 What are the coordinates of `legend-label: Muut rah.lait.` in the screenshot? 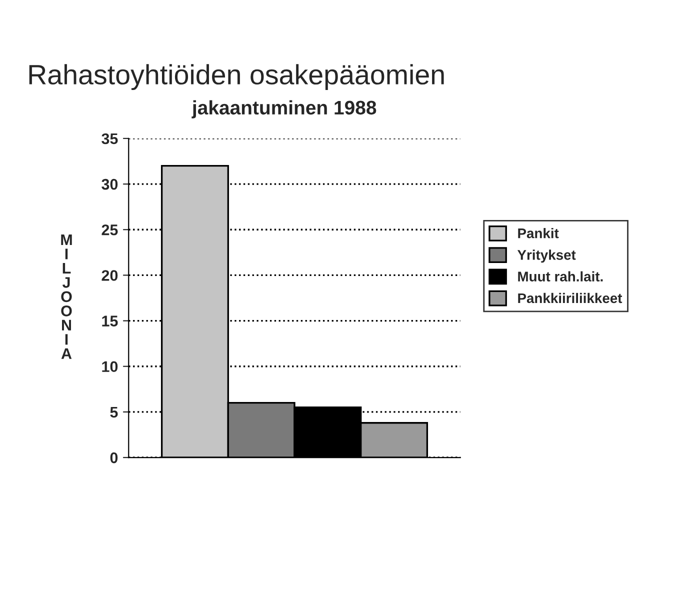 It's located at (560, 276).